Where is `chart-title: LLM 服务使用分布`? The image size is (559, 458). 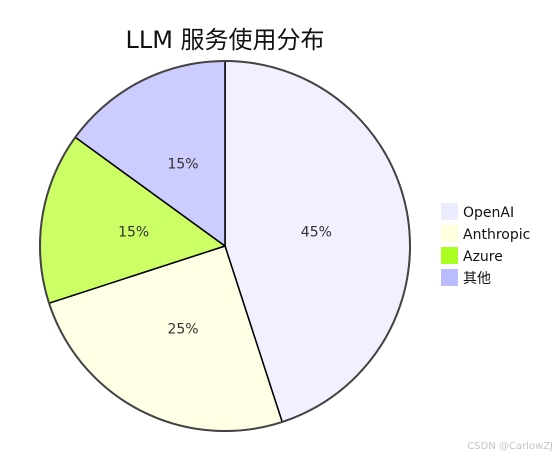 chart-title: LLM 服务使用分布 is located at coordinates (224, 40).